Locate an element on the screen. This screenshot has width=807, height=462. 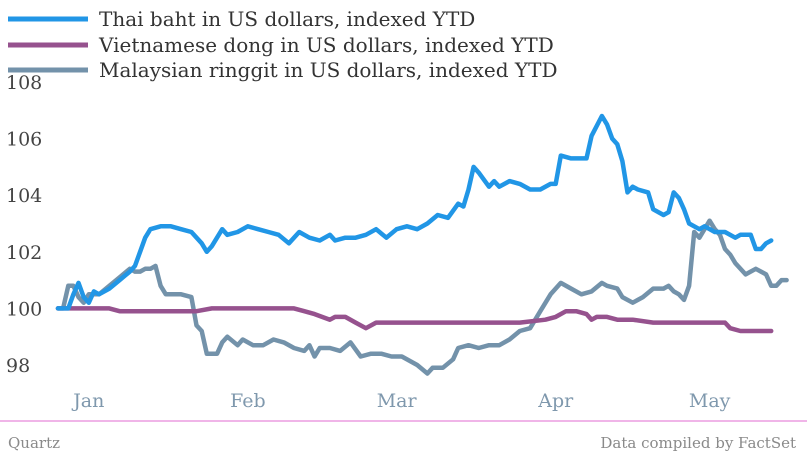
y-tick-label-106: 106 is located at coordinates (24, 140).